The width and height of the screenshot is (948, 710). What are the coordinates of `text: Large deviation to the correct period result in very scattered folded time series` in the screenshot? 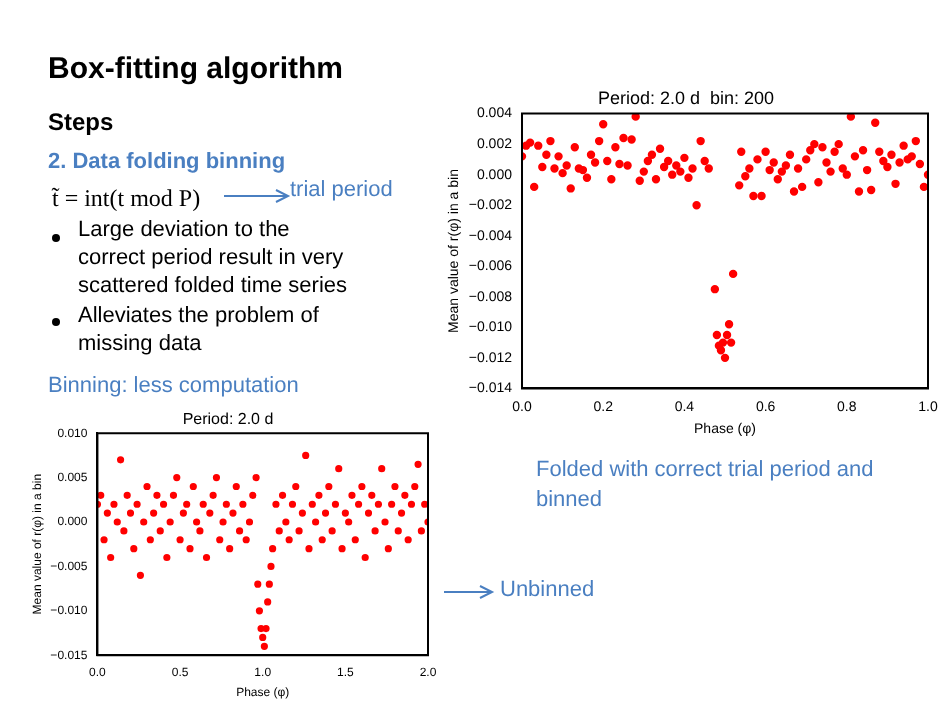 It's located at (214, 258).